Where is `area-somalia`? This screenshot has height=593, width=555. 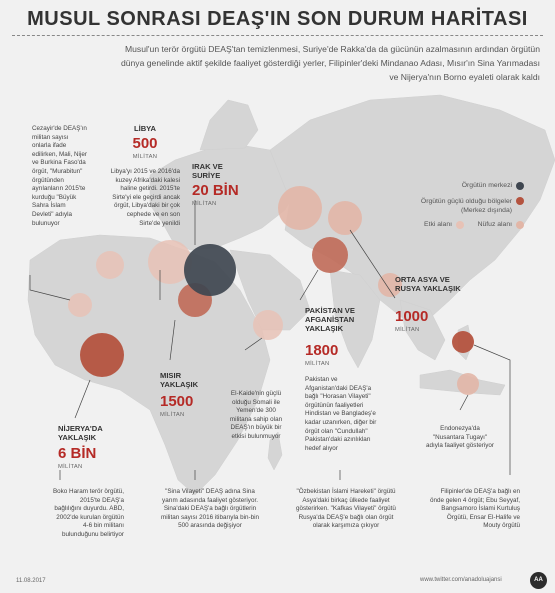
area-somalia is located at coordinates (268, 325).